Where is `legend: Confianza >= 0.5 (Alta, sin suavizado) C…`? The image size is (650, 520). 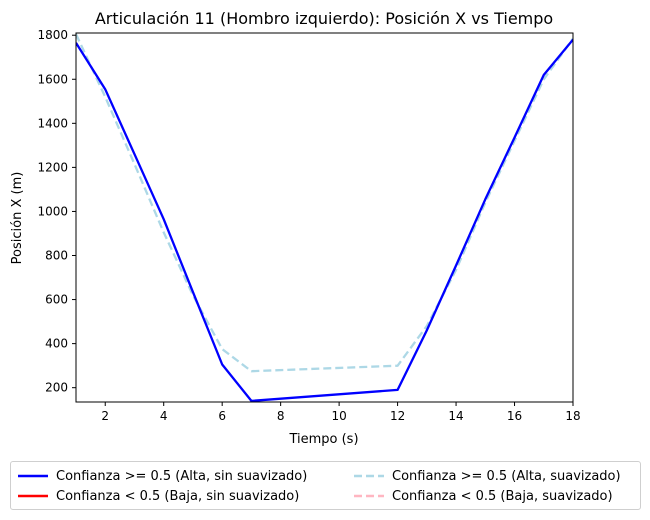
legend: Confianza >= 0.5 (Alta, sin suavizado) C… is located at coordinates (325, 485).